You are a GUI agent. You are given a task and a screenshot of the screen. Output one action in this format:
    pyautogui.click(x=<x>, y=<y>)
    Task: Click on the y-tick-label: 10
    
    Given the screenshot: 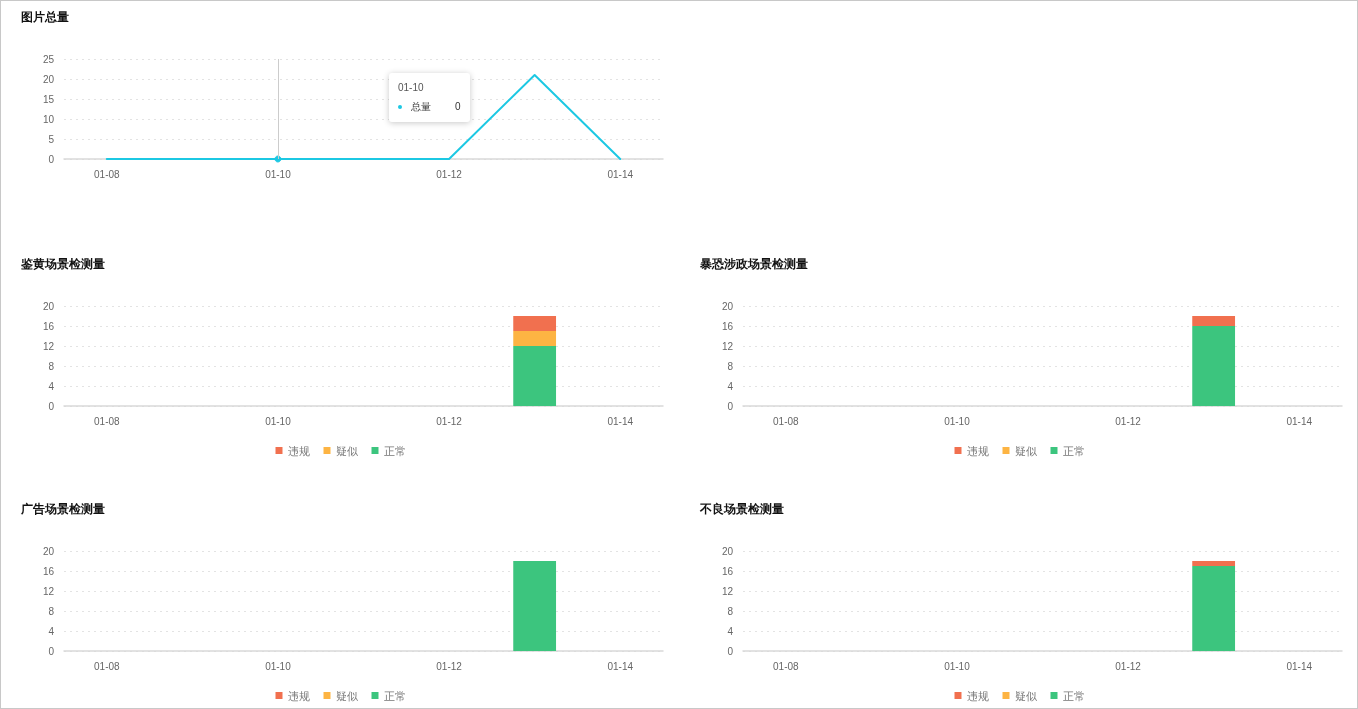 What is the action you would take?
    pyautogui.click(x=48, y=119)
    